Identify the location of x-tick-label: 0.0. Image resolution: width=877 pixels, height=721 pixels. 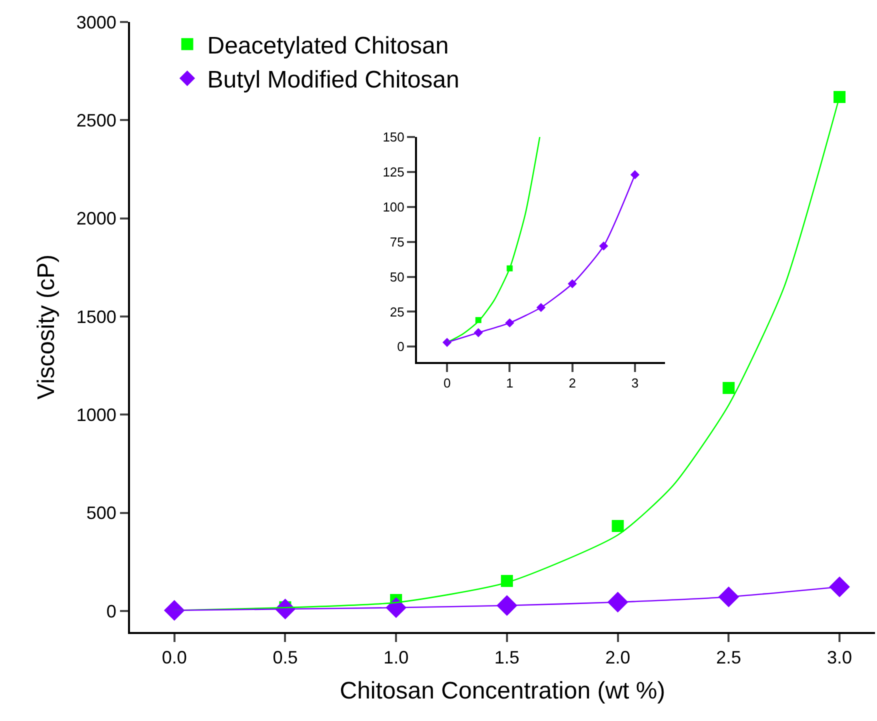
(174, 658).